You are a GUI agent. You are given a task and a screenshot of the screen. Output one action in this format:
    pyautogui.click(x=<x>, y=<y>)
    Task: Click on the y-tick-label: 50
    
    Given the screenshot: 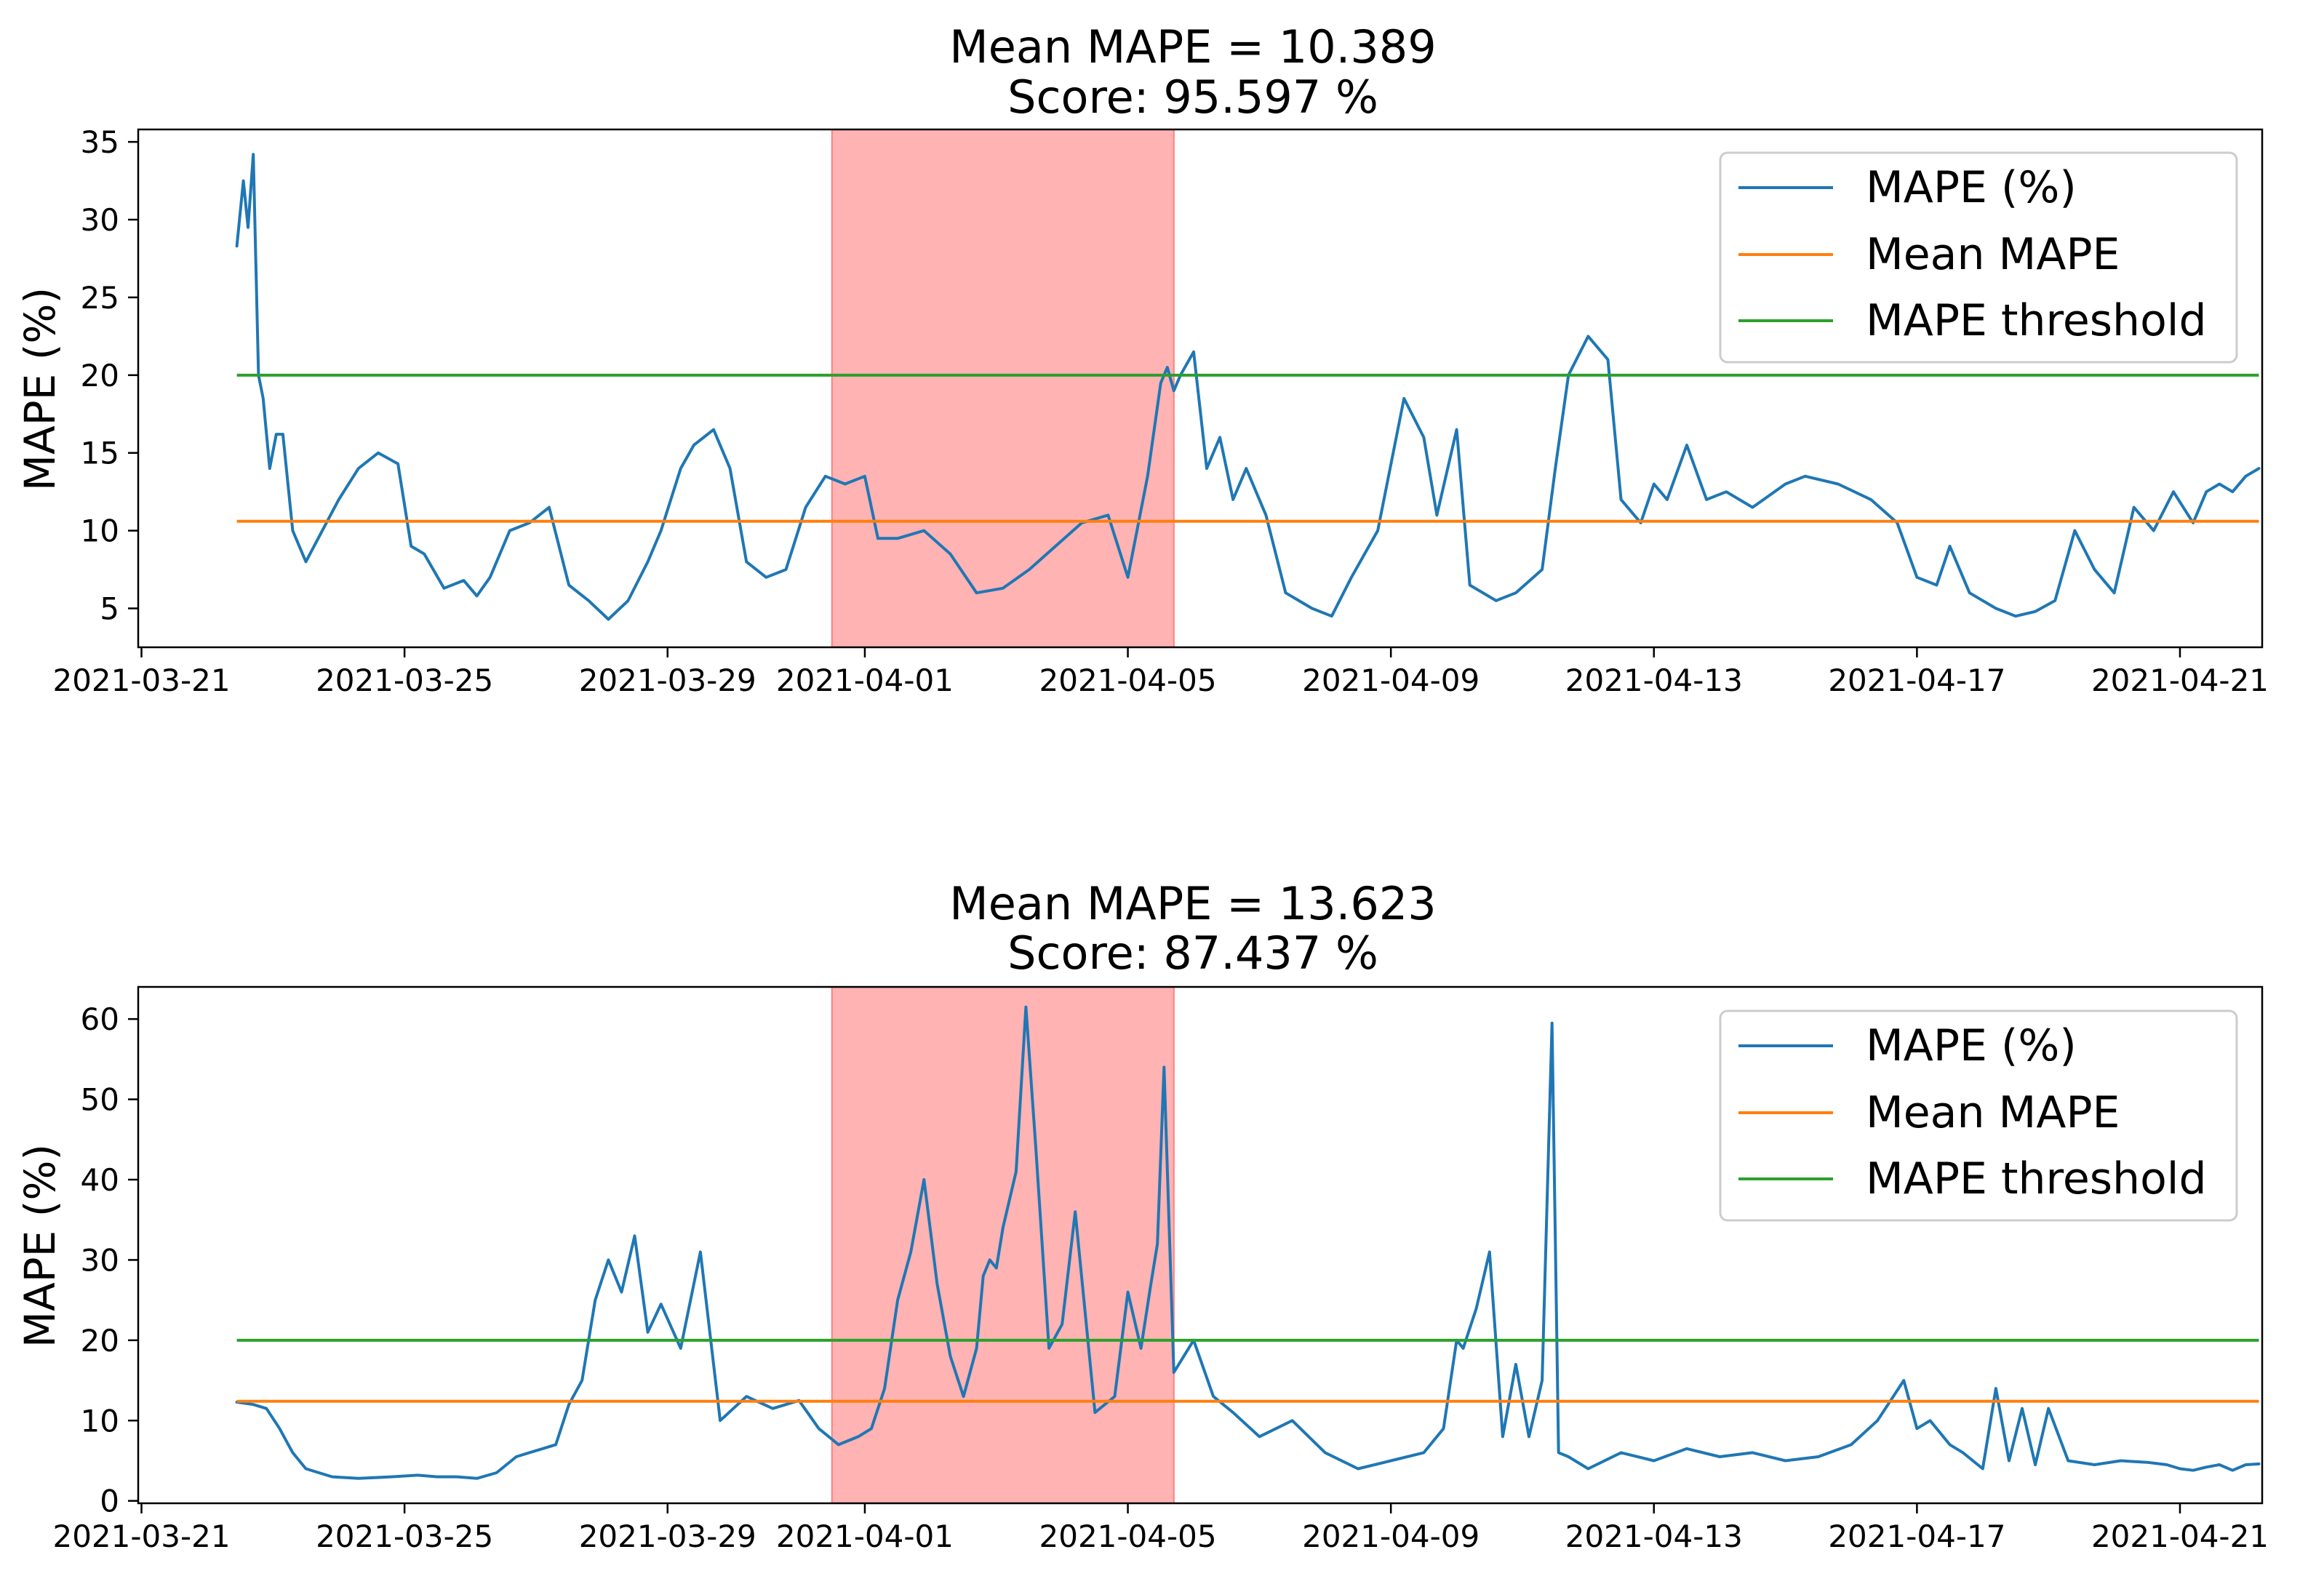 What is the action you would take?
    pyautogui.click(x=100, y=1100)
    